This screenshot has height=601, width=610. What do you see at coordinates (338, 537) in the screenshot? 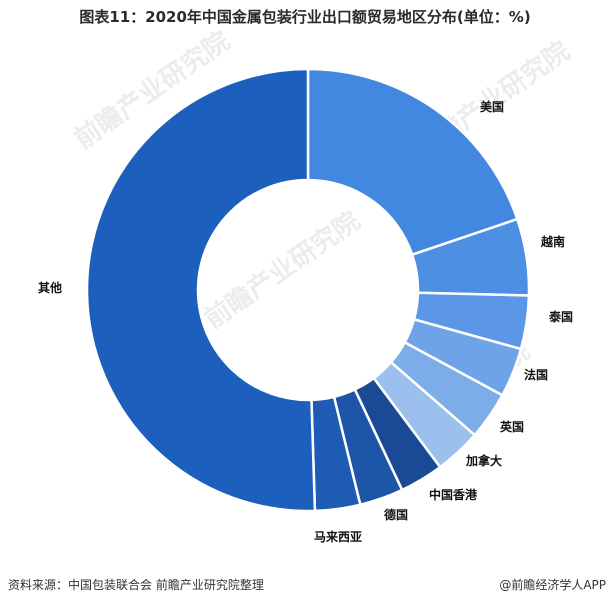
I see `slice-label: 马来西亚` at bounding box center [338, 537].